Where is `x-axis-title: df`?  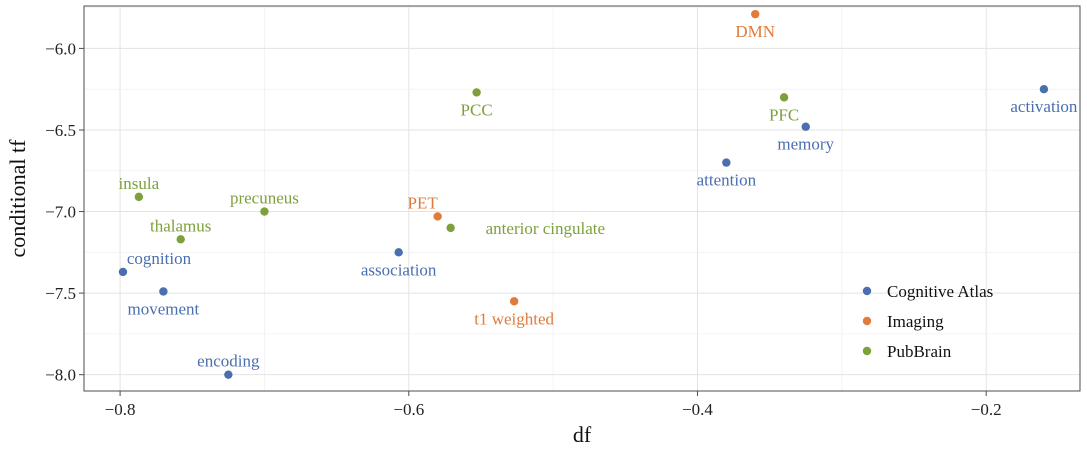
x-axis-title: df is located at coordinates (582, 434).